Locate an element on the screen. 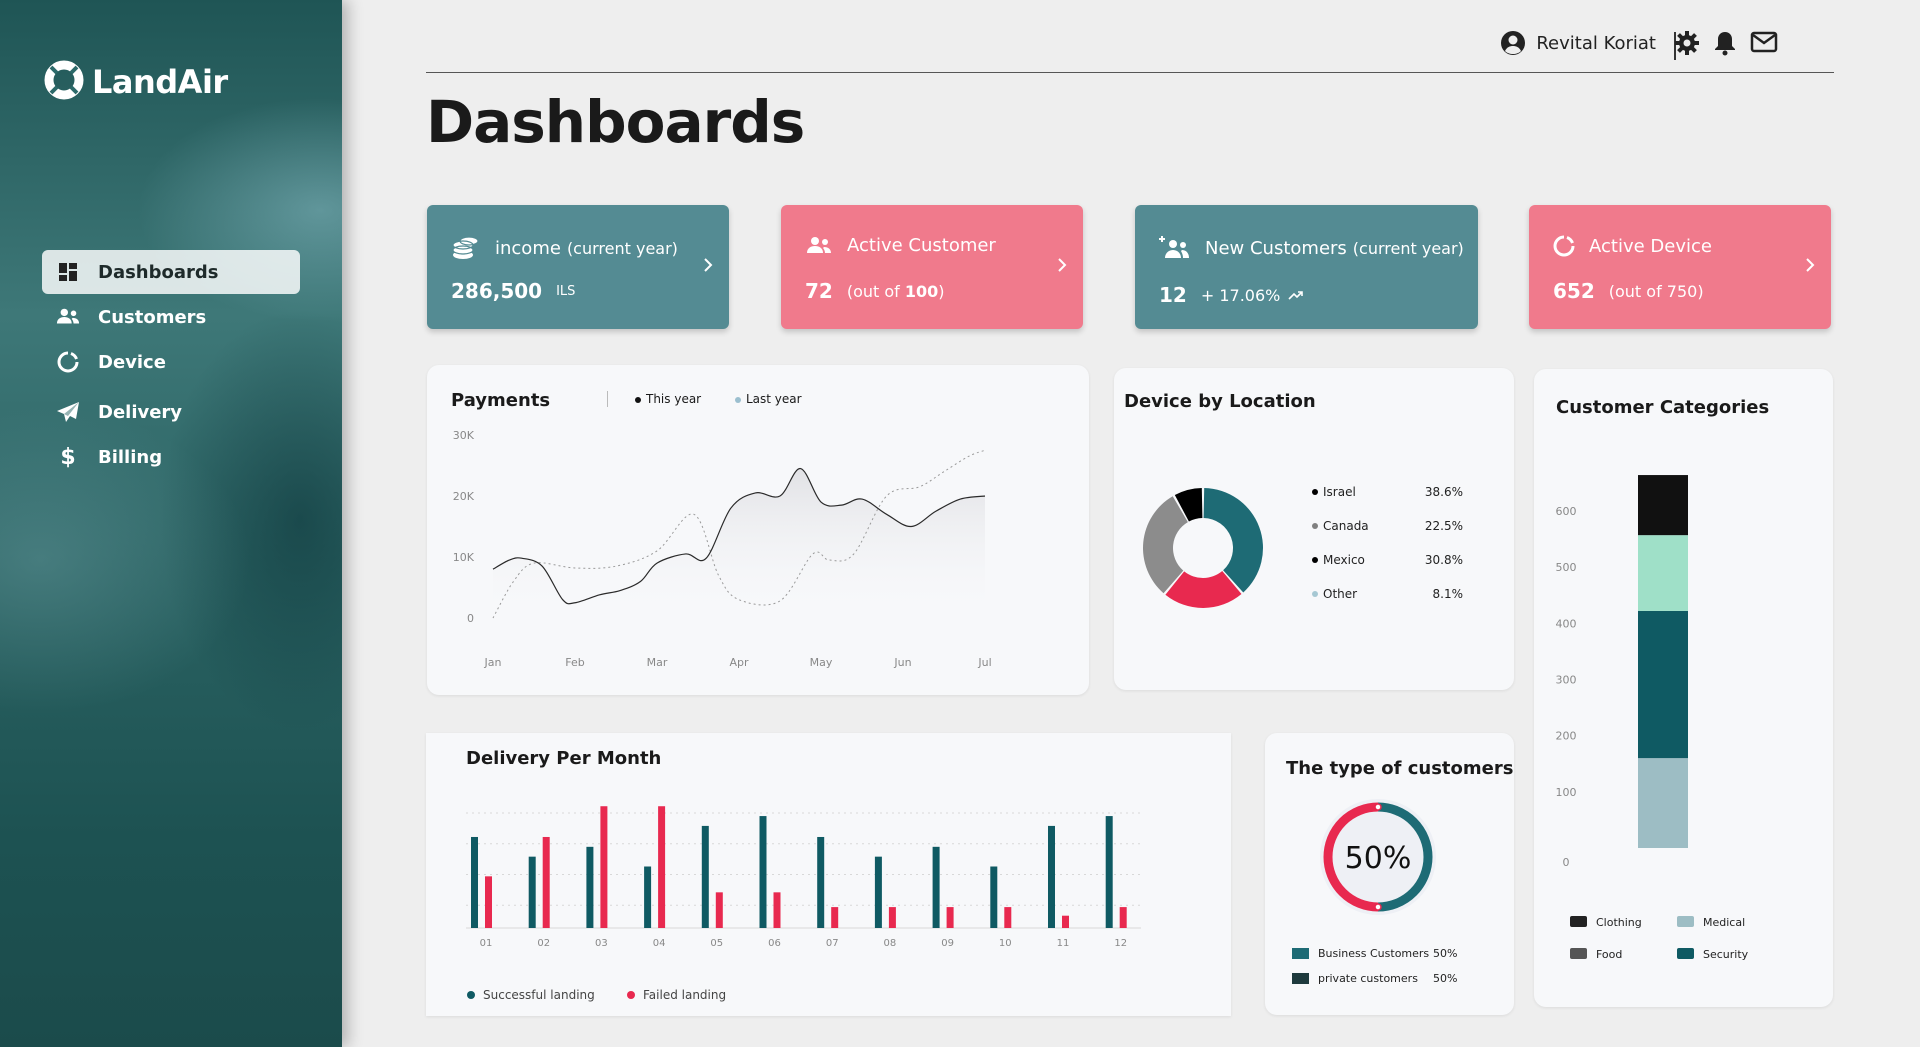 The height and width of the screenshot is (1047, 1920). sidebar-item-label: Device is located at coordinates (132, 362).